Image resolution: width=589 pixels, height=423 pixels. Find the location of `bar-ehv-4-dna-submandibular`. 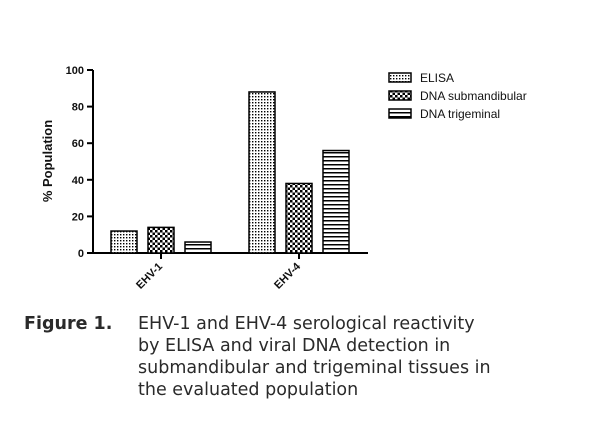

bar-ehv-4-dna-submandibular is located at coordinates (299, 218).